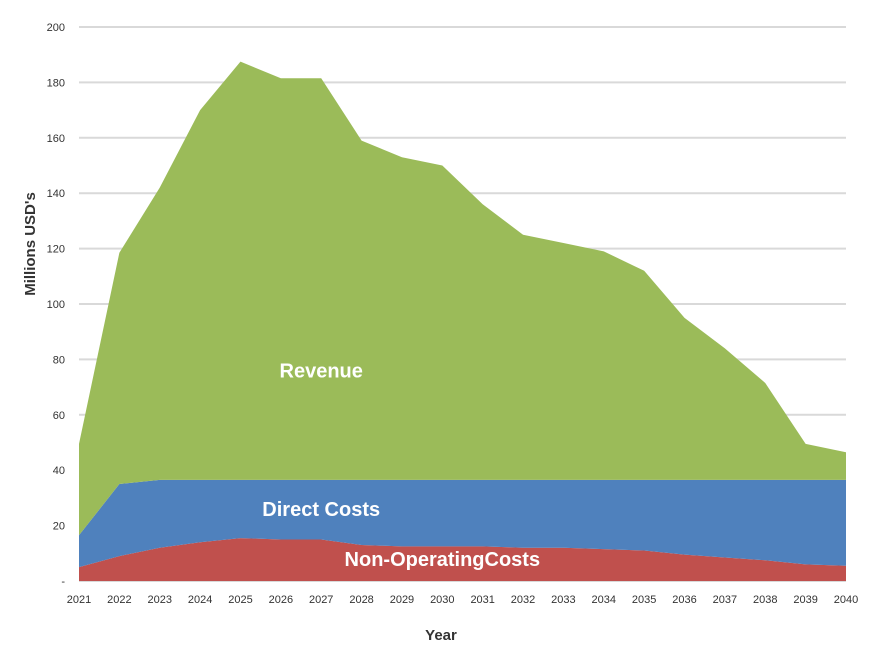 The width and height of the screenshot is (870, 652). What do you see at coordinates (443, 560) in the screenshot?
I see `annotation-non-operatingcosts: Non-OperatingCosts` at bounding box center [443, 560].